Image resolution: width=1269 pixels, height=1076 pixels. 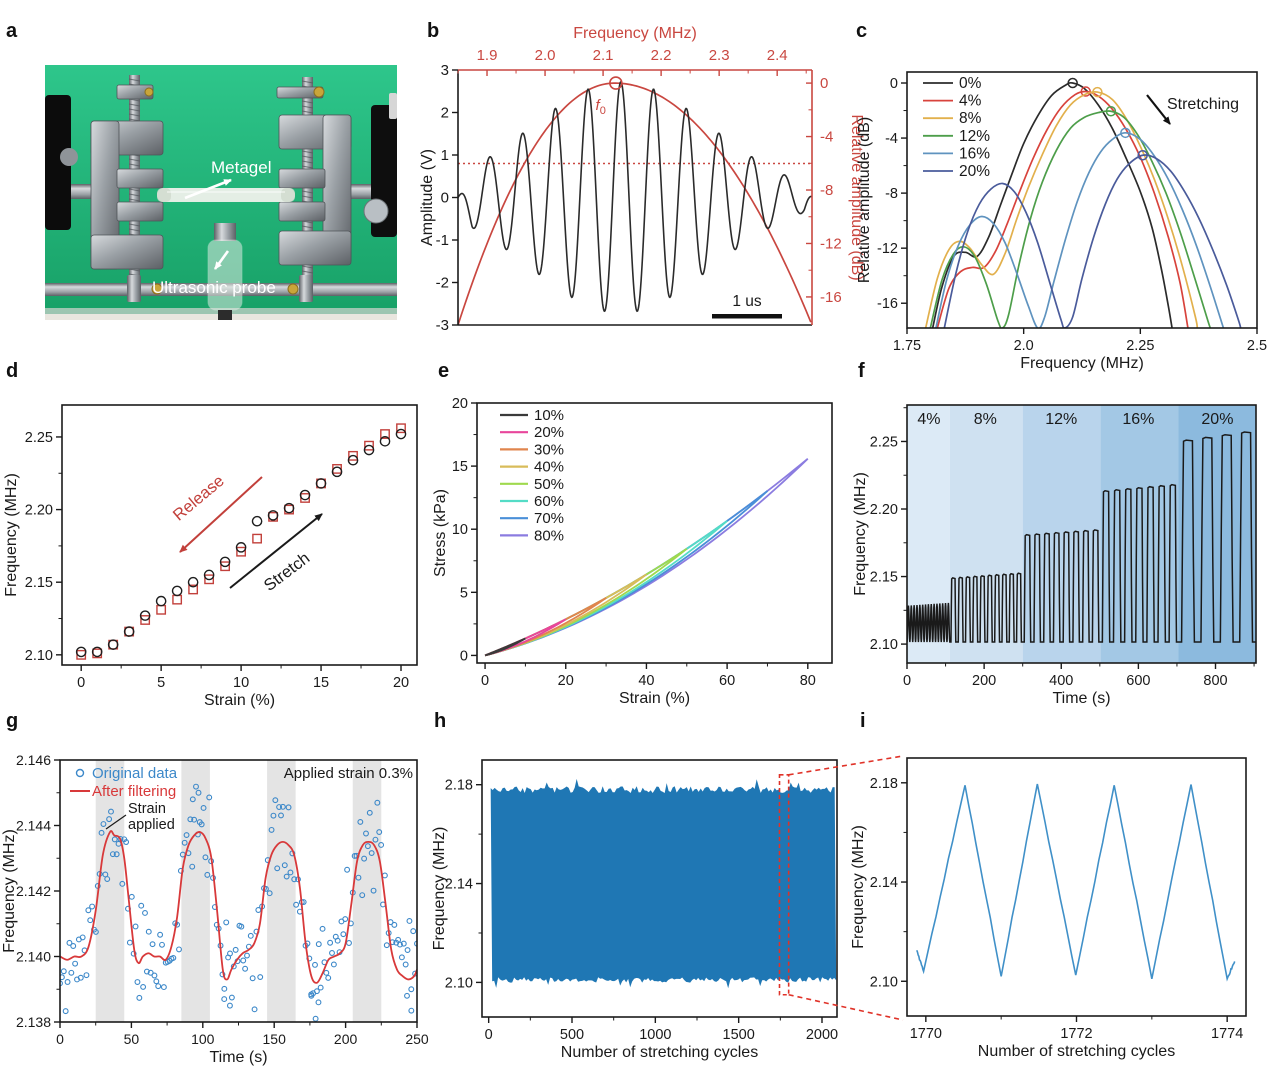 What do you see at coordinates (315, 190) in the screenshot?
I see `clamp-bracket` at bounding box center [315, 190].